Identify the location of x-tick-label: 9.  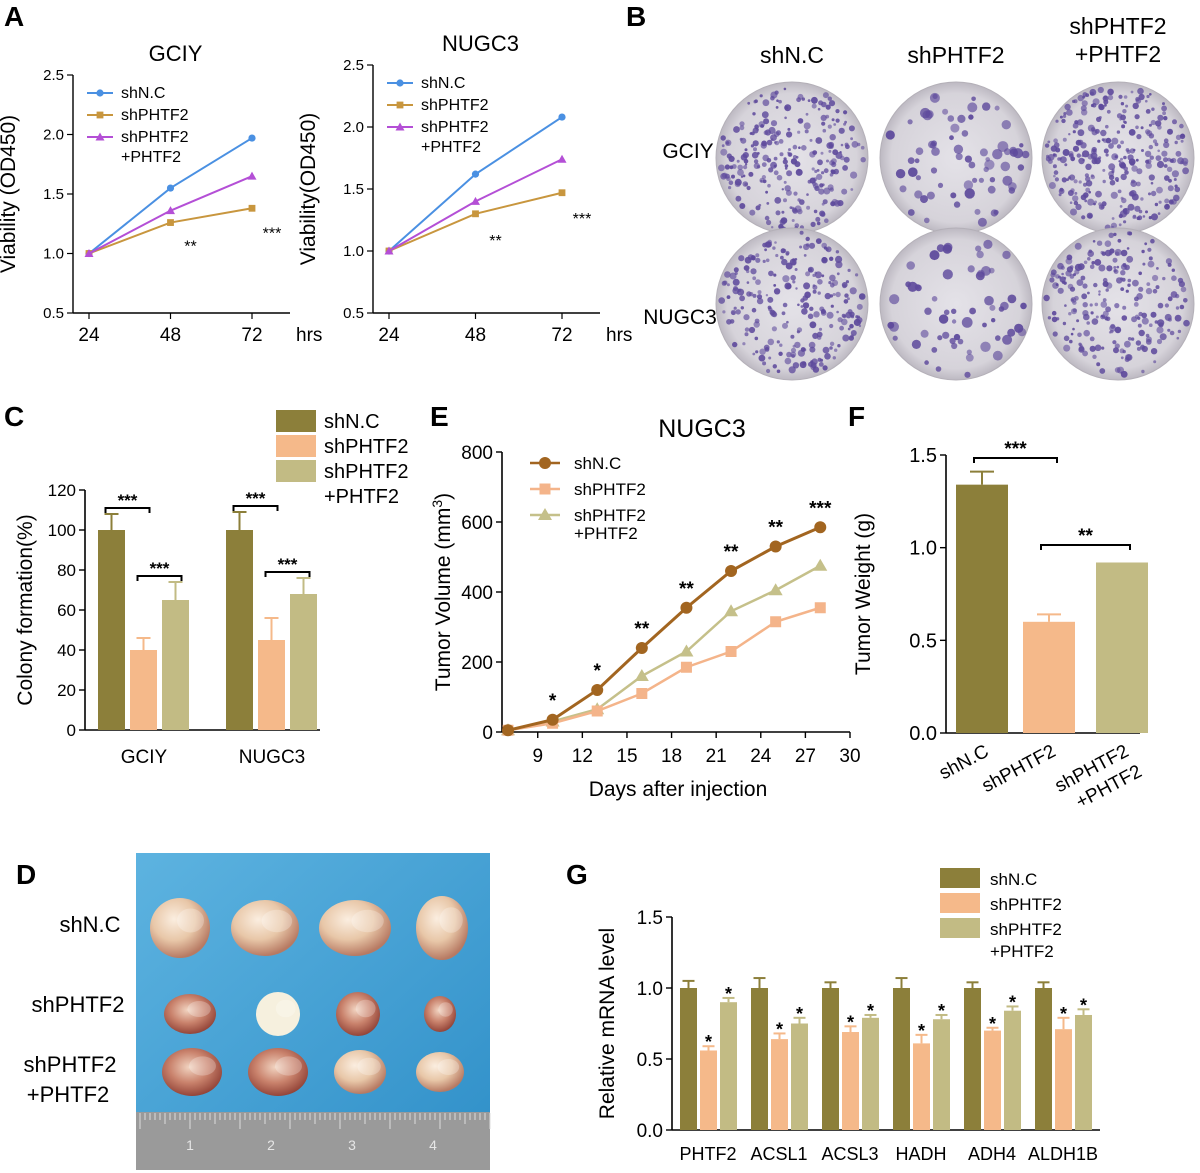
(537, 756).